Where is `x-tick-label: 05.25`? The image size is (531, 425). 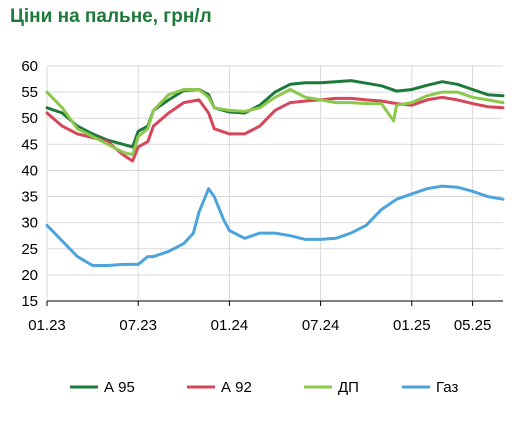 x-tick-label: 05.25 is located at coordinates (473, 325).